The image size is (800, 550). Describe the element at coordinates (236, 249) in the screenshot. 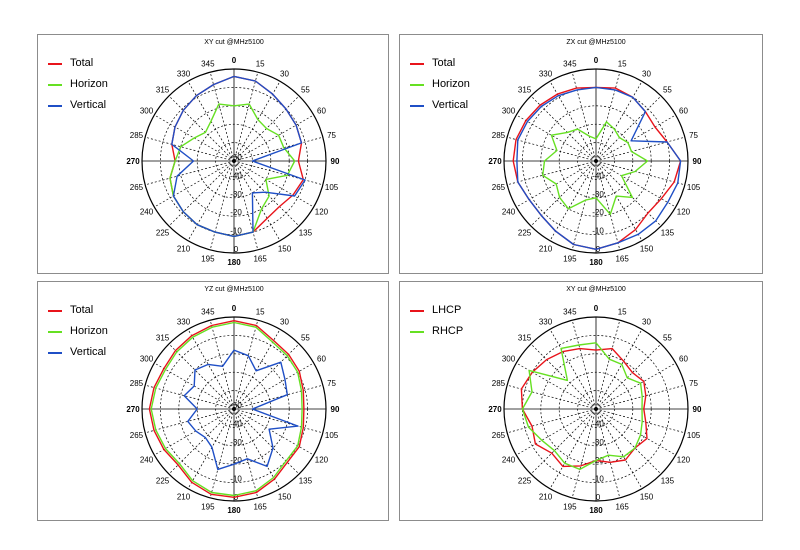

I see `radial-tick-label: 0` at that location.